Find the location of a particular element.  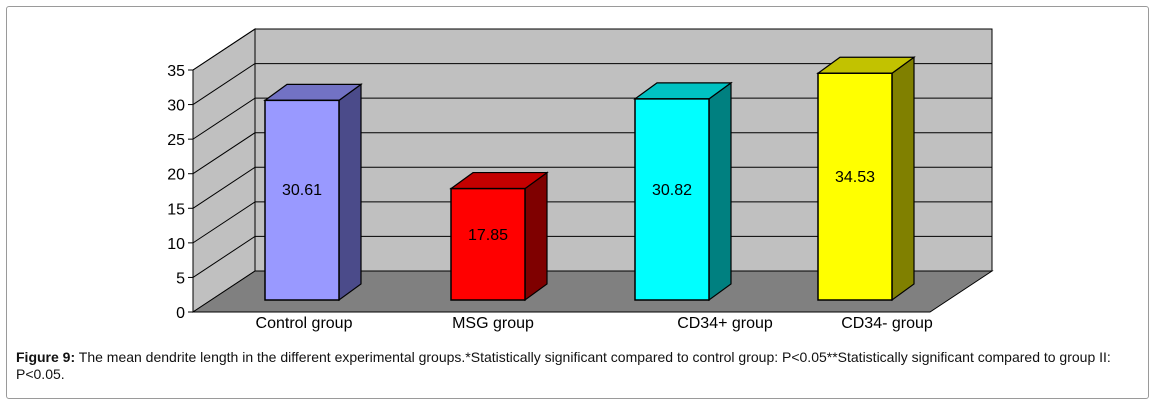

side-wall is located at coordinates (224, 170).